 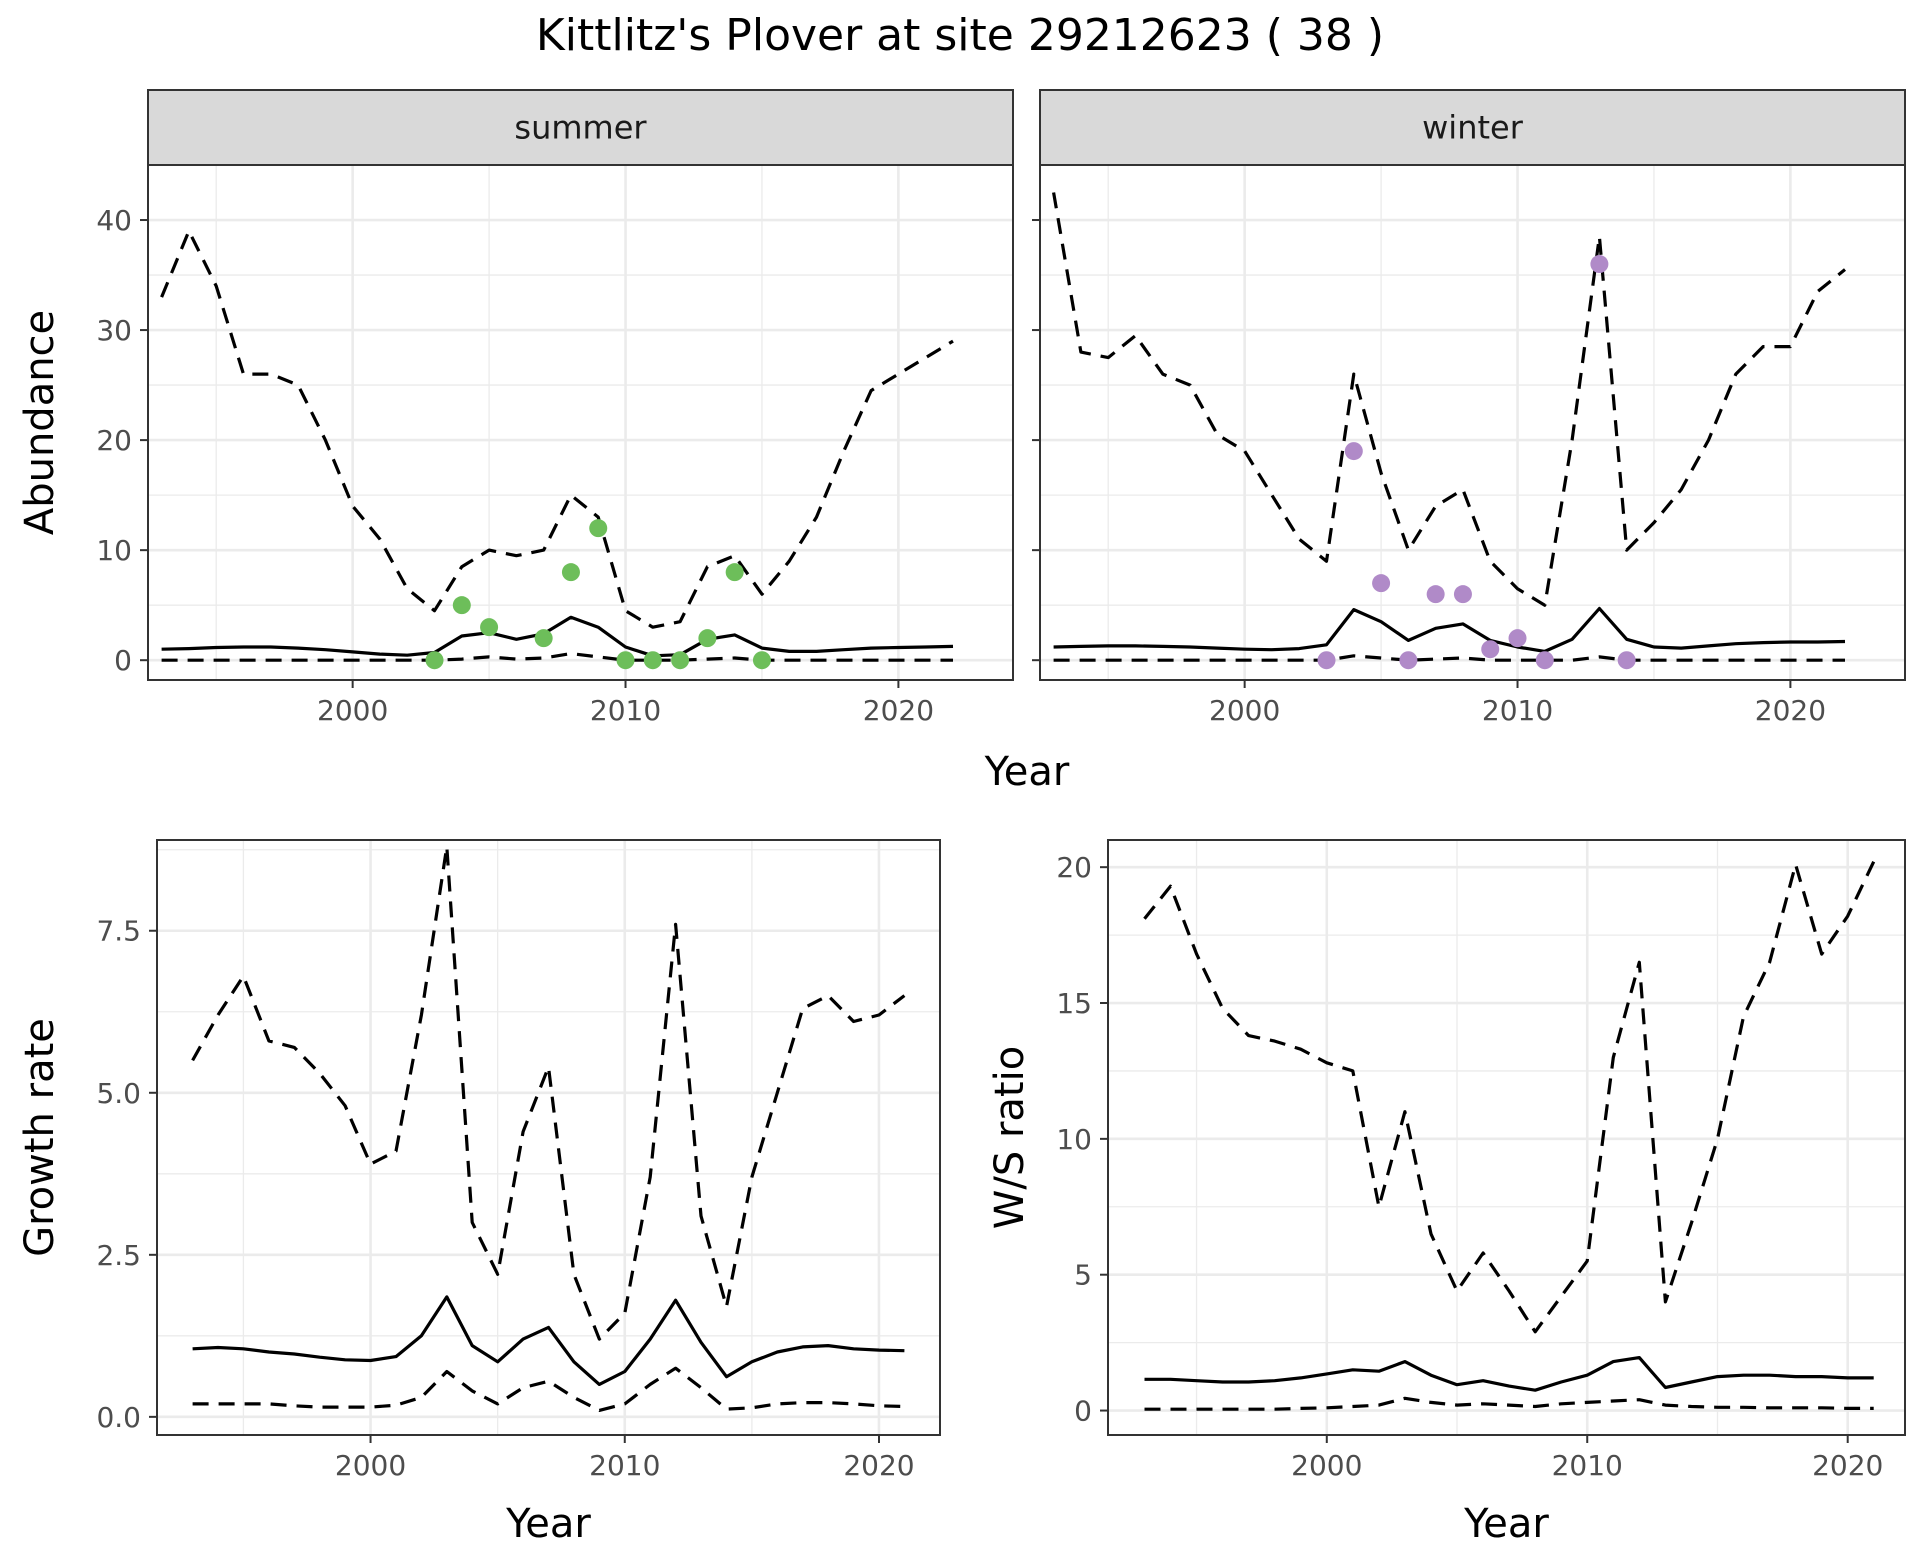 What do you see at coordinates (40, 422) in the screenshot?
I see `y-axis-title: Abundance` at bounding box center [40, 422].